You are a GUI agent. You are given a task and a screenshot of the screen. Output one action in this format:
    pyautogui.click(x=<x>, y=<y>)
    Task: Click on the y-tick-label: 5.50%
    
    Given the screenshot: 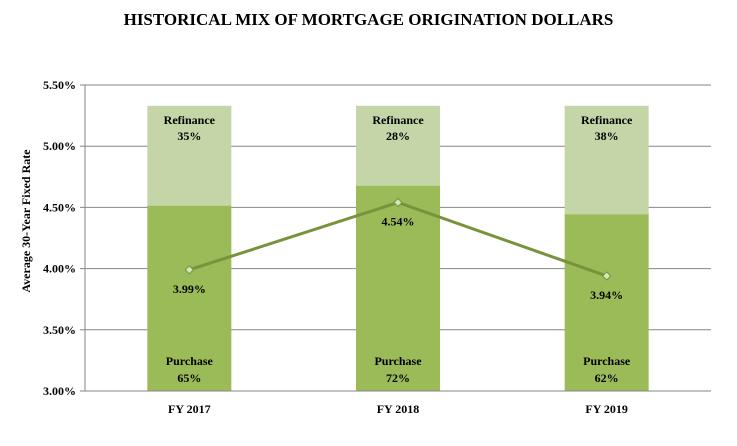 What is the action you would take?
    pyautogui.click(x=59, y=85)
    